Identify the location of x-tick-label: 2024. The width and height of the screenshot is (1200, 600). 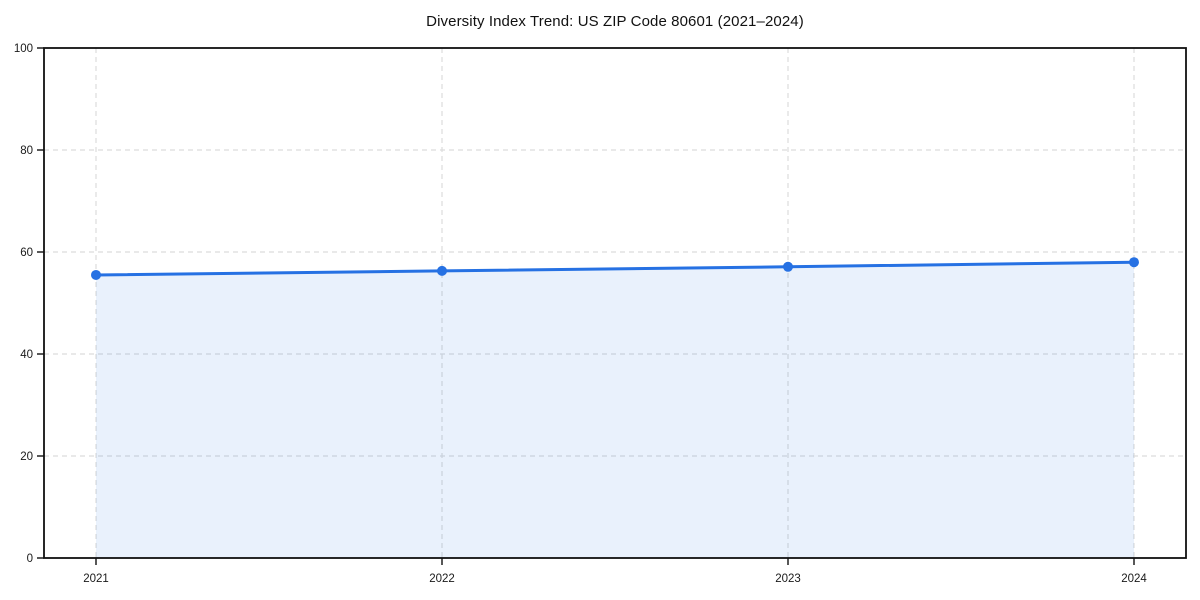
(1134, 579).